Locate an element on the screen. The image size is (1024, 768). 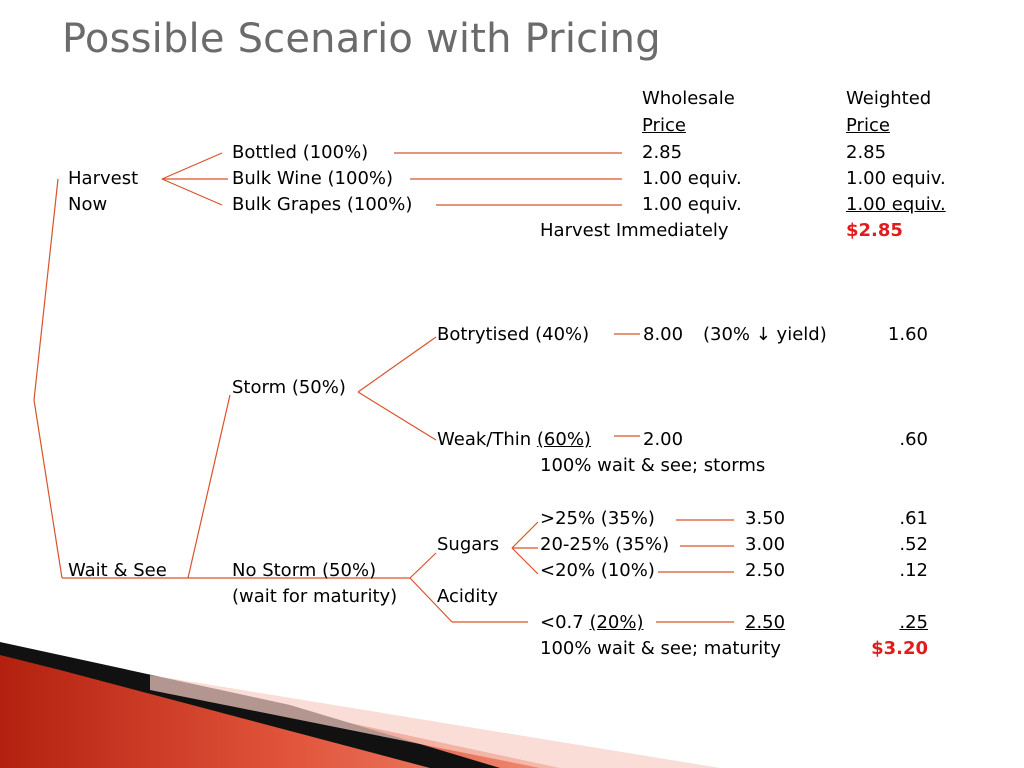
weighted-bottled: 2.85 is located at coordinates (866, 152).